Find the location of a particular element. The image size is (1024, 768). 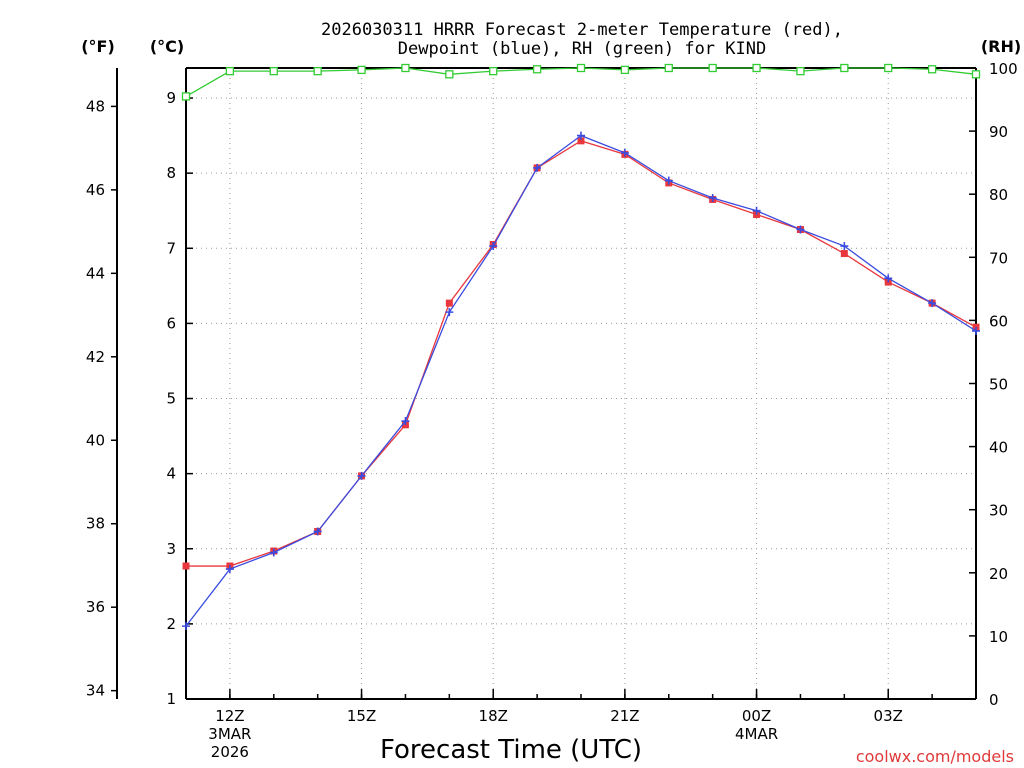

rh-tick-label: 100 is located at coordinates (1003, 69).